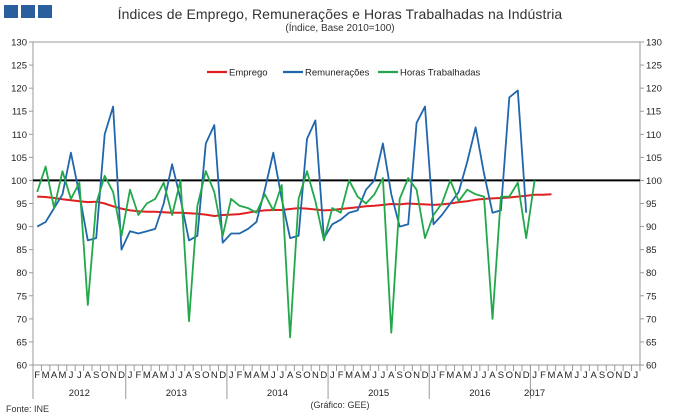 Image resolution: width=680 pixels, height=418 pixels. Describe the element at coordinates (19, 89) in the screenshot. I see `y-tick-label-left: 120` at that location.